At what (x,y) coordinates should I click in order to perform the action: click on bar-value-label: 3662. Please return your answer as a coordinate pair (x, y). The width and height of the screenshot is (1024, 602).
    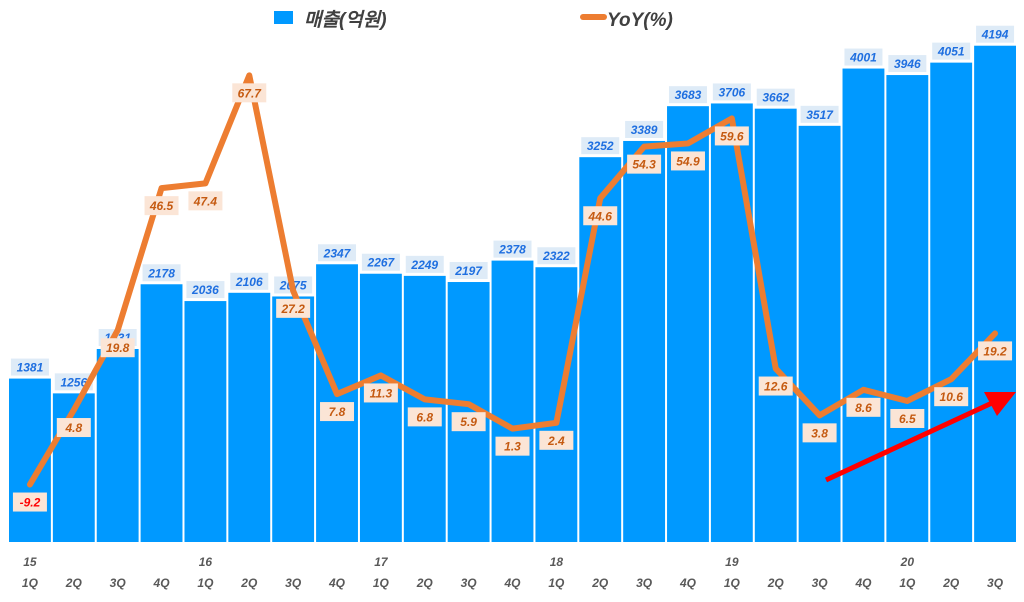
    Looking at the image, I should click on (775, 98).